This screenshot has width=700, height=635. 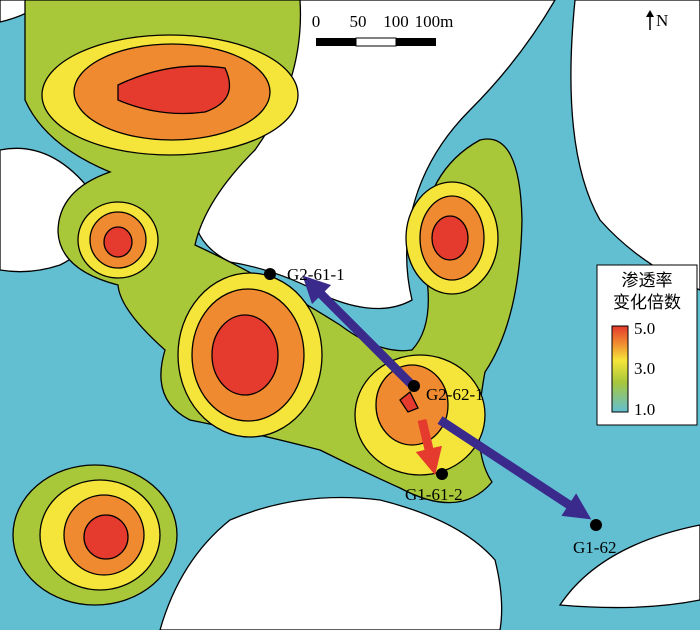 I want to click on scale-label: 100, so click(x=396, y=21).